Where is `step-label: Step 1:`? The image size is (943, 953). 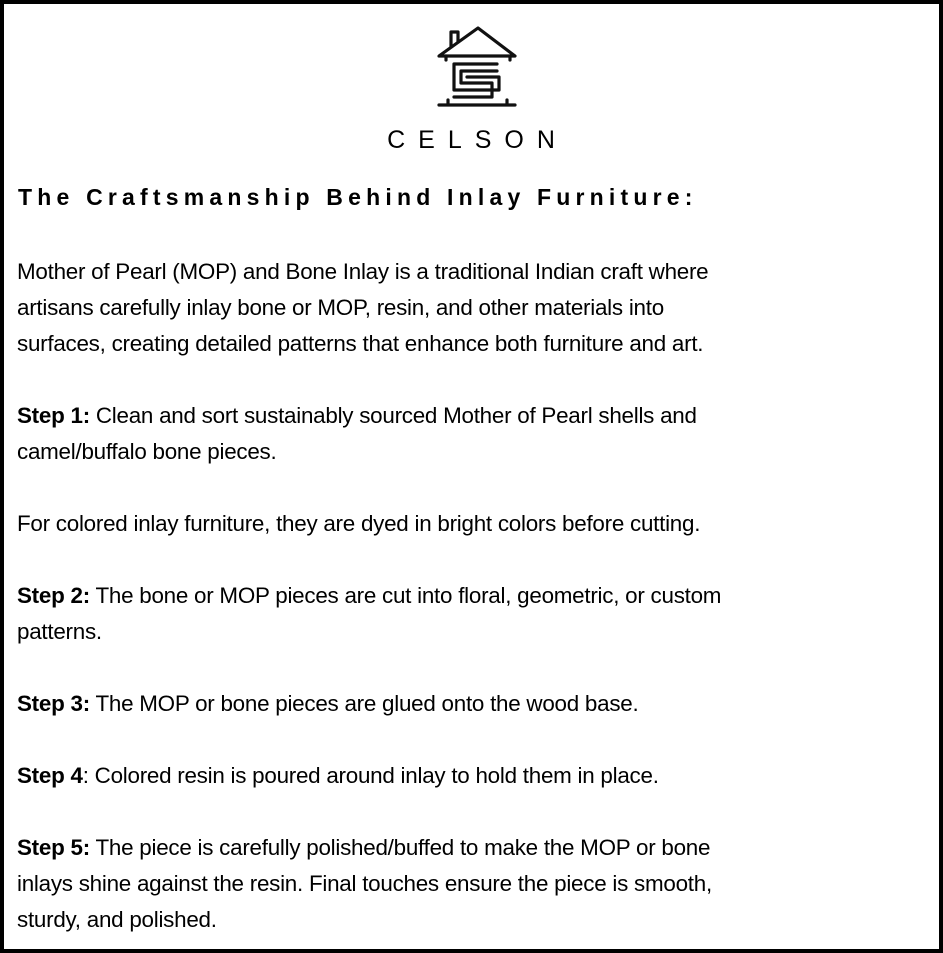 step-label: Step 1: is located at coordinates (53, 415).